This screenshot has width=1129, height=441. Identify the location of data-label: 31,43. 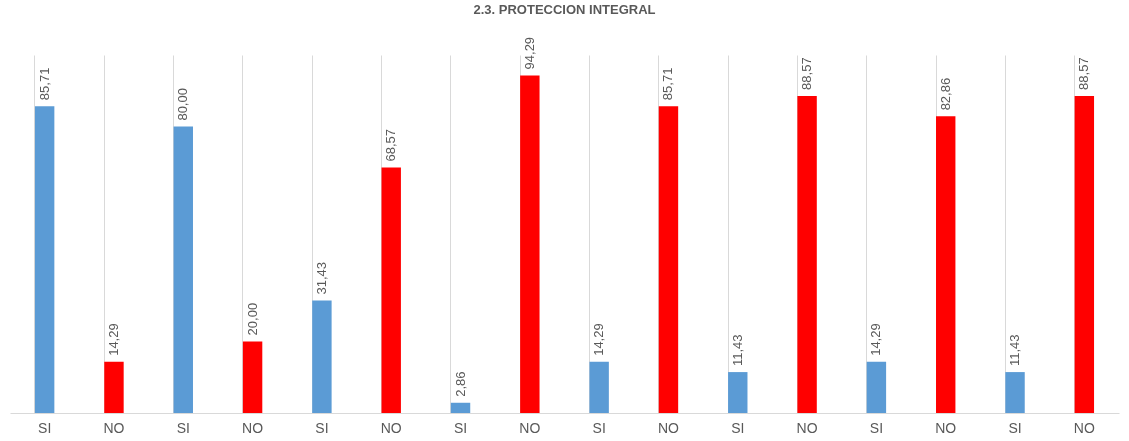
(321, 278).